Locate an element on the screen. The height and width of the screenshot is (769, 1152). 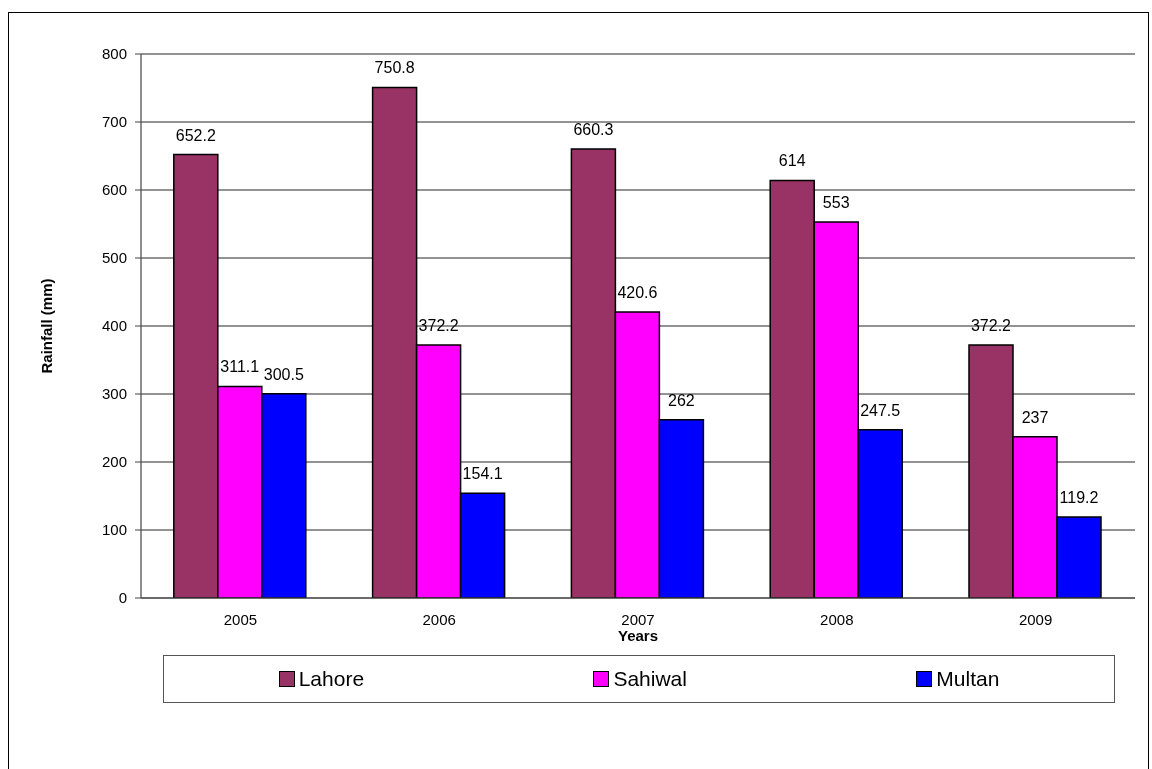
data-label: 262 is located at coordinates (681, 400).